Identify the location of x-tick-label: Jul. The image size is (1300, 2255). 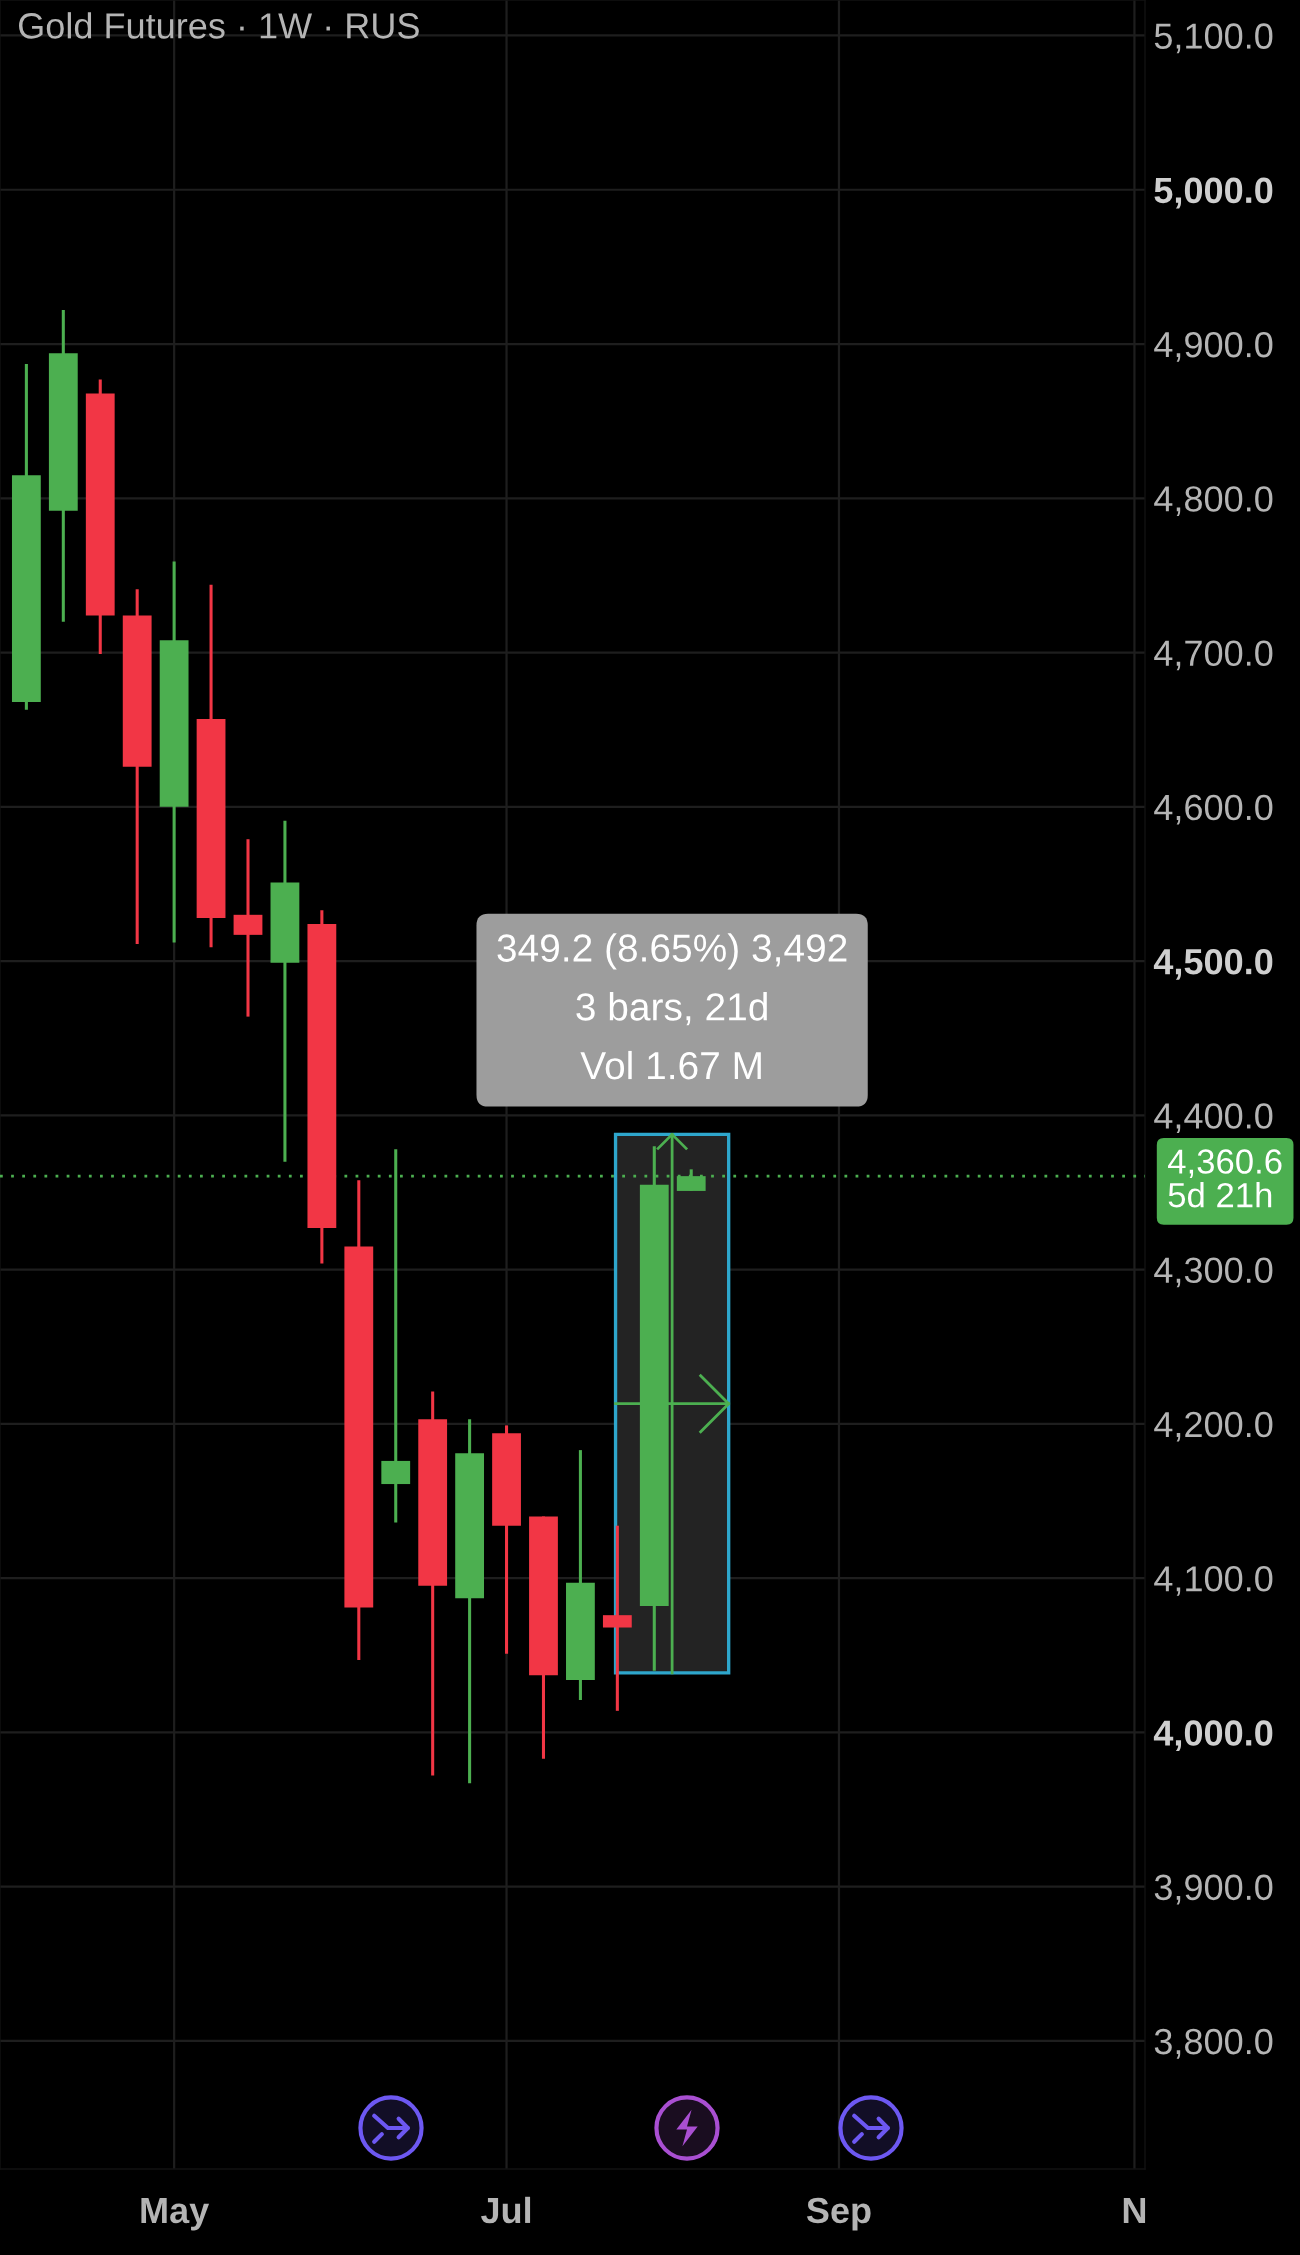
(506, 2210).